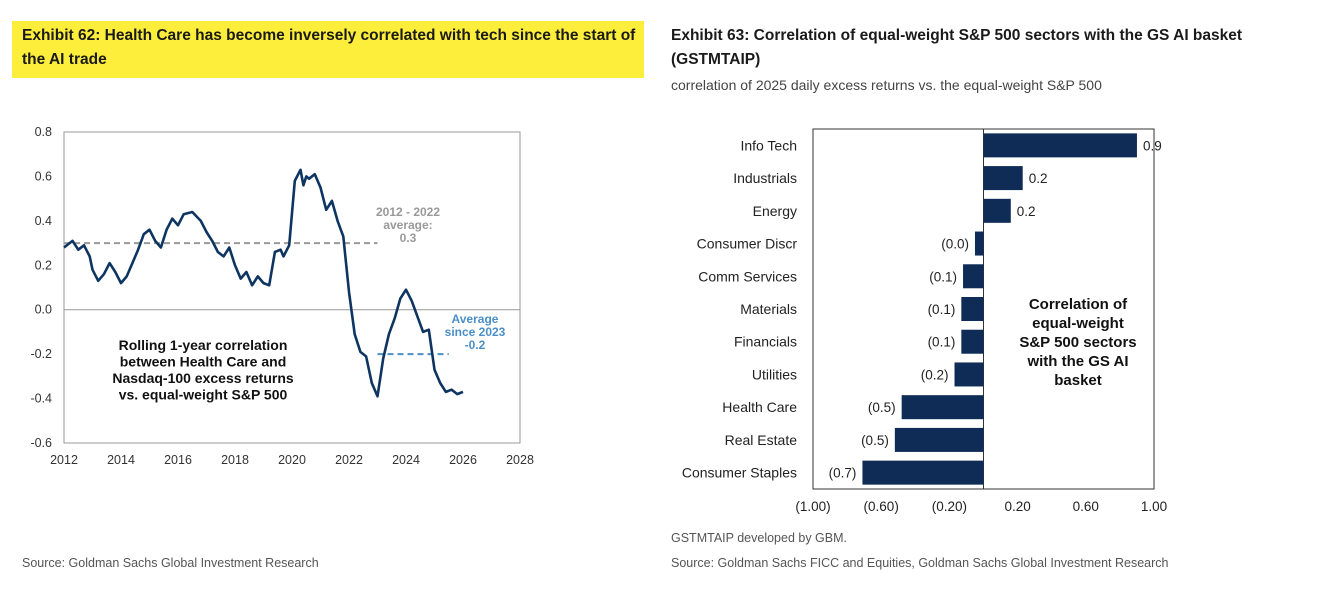 This screenshot has width=1322, height=592. What do you see at coordinates (1077, 361) in the screenshot?
I see `chart-annotation: with the GS AI` at bounding box center [1077, 361].